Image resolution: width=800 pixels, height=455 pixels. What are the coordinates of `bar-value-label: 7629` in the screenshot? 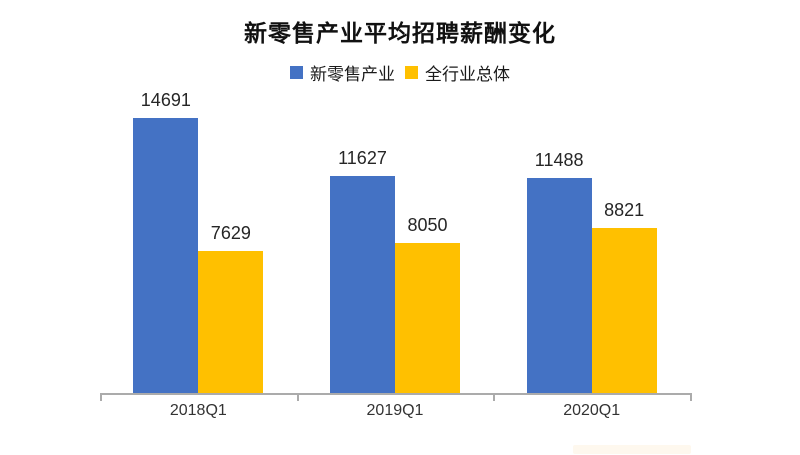 It's located at (230, 233).